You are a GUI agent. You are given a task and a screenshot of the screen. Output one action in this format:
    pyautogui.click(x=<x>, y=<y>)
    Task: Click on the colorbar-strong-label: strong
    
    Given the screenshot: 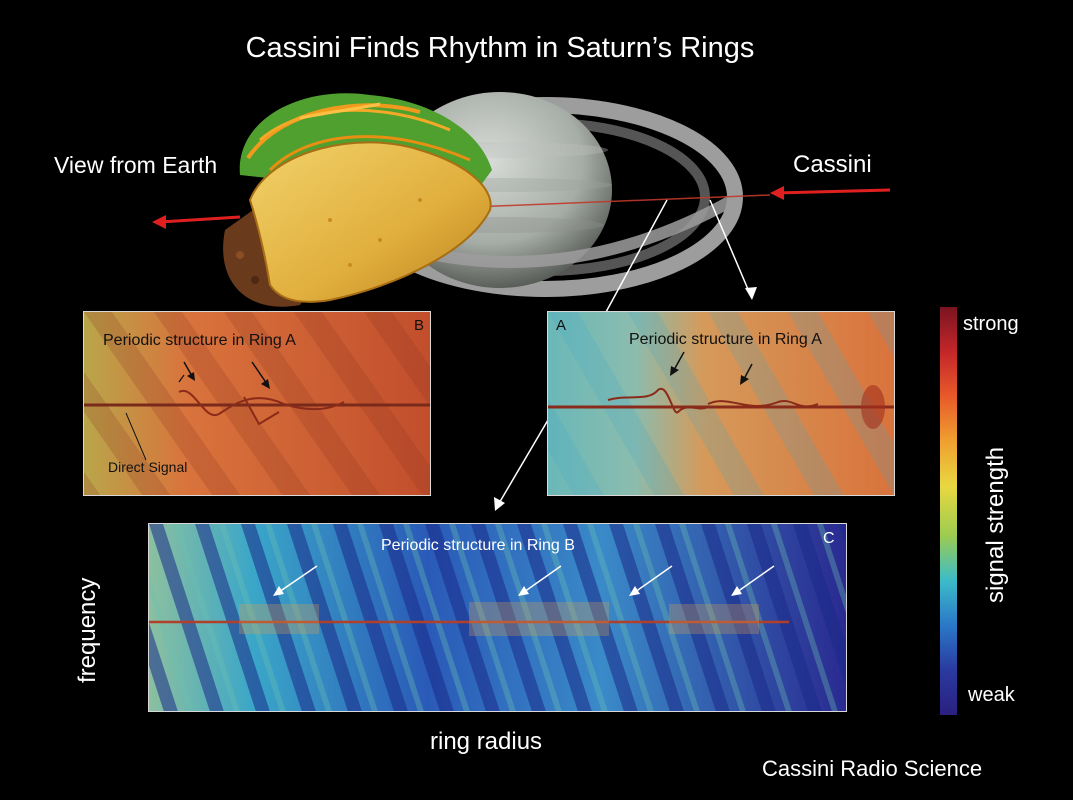 What is the action you would take?
    pyautogui.click(x=991, y=324)
    